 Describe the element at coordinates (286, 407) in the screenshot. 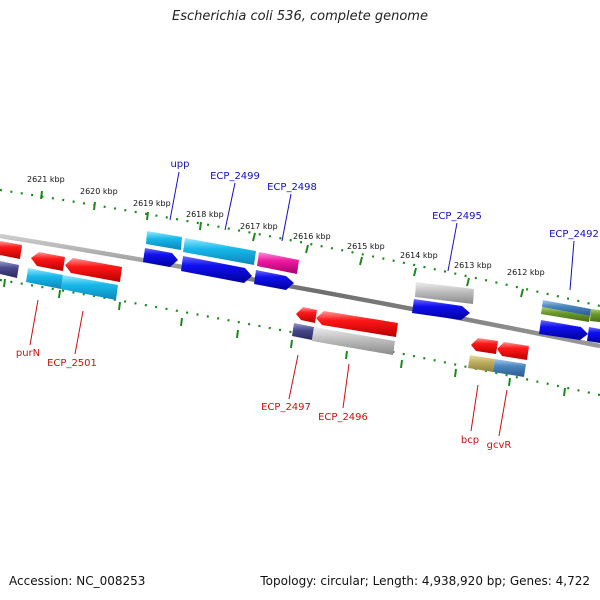

I see `gene-label-ecp2497: ECP_2497` at that location.